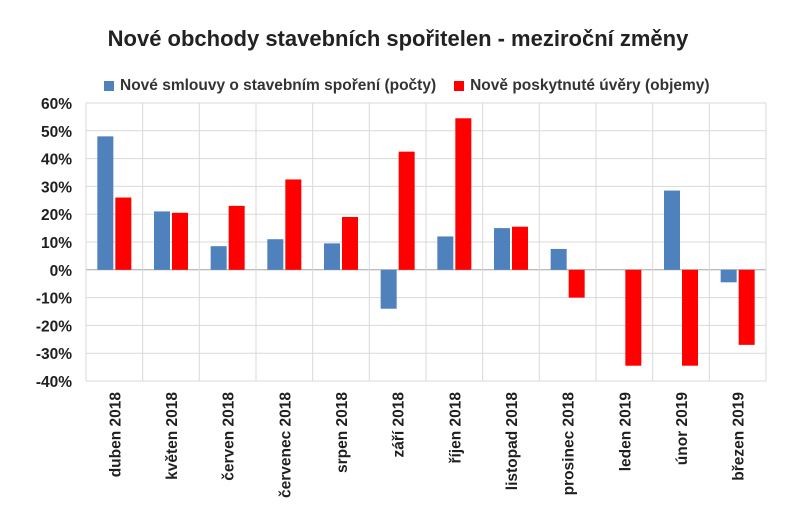 The image size is (796, 523). What do you see at coordinates (56, 132) in the screenshot?
I see `y-tick-label: 50%` at bounding box center [56, 132].